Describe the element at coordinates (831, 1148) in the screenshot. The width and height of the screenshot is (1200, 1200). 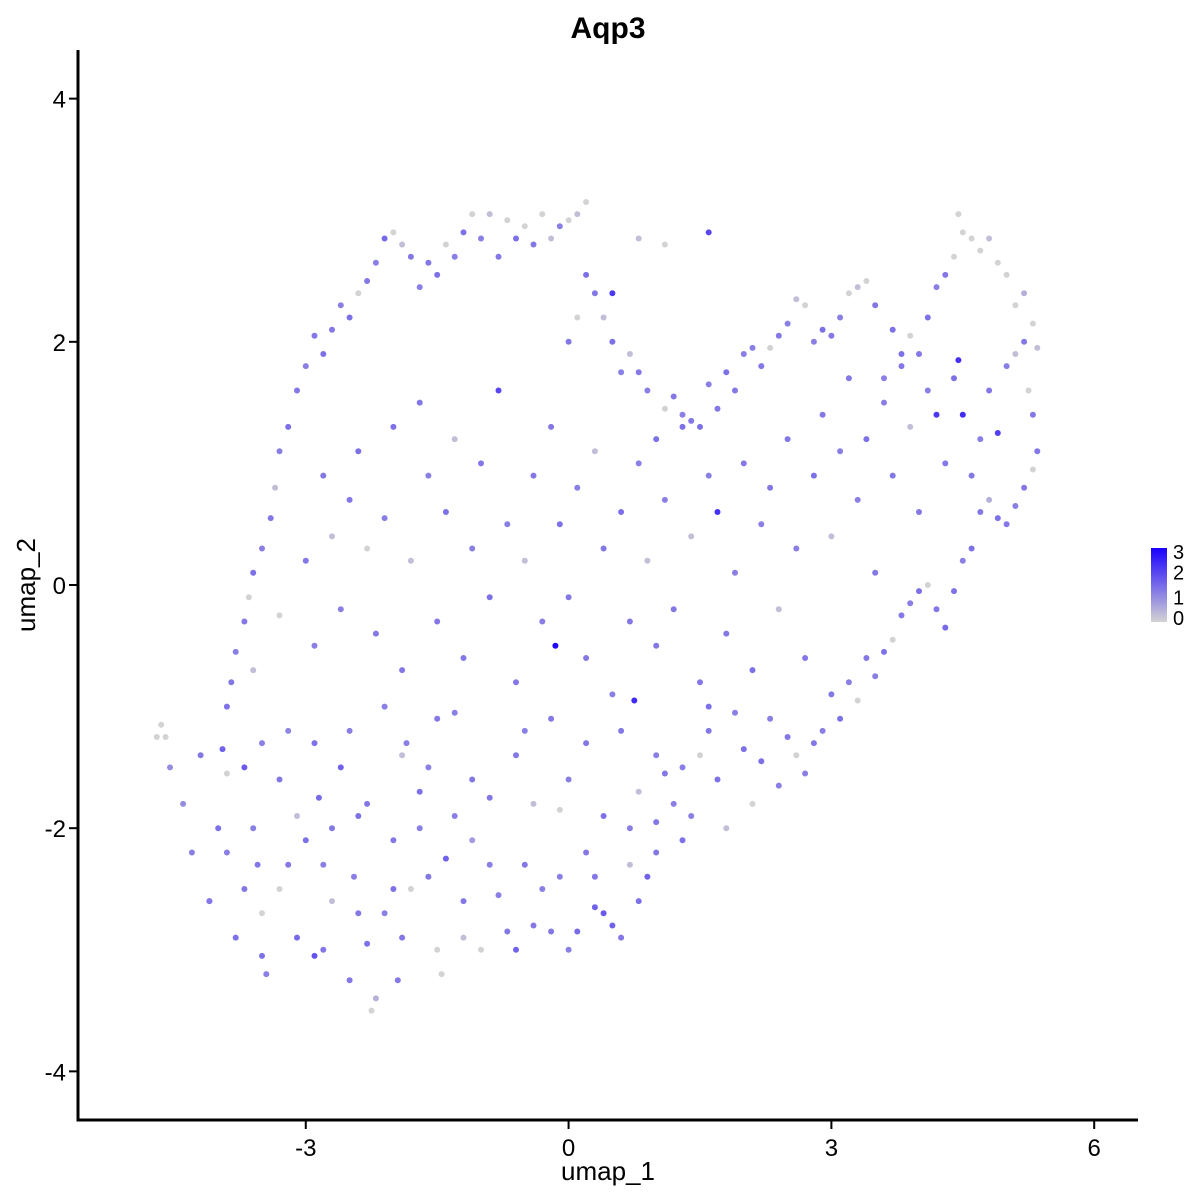
I see `x-tick-label: 3` at that location.